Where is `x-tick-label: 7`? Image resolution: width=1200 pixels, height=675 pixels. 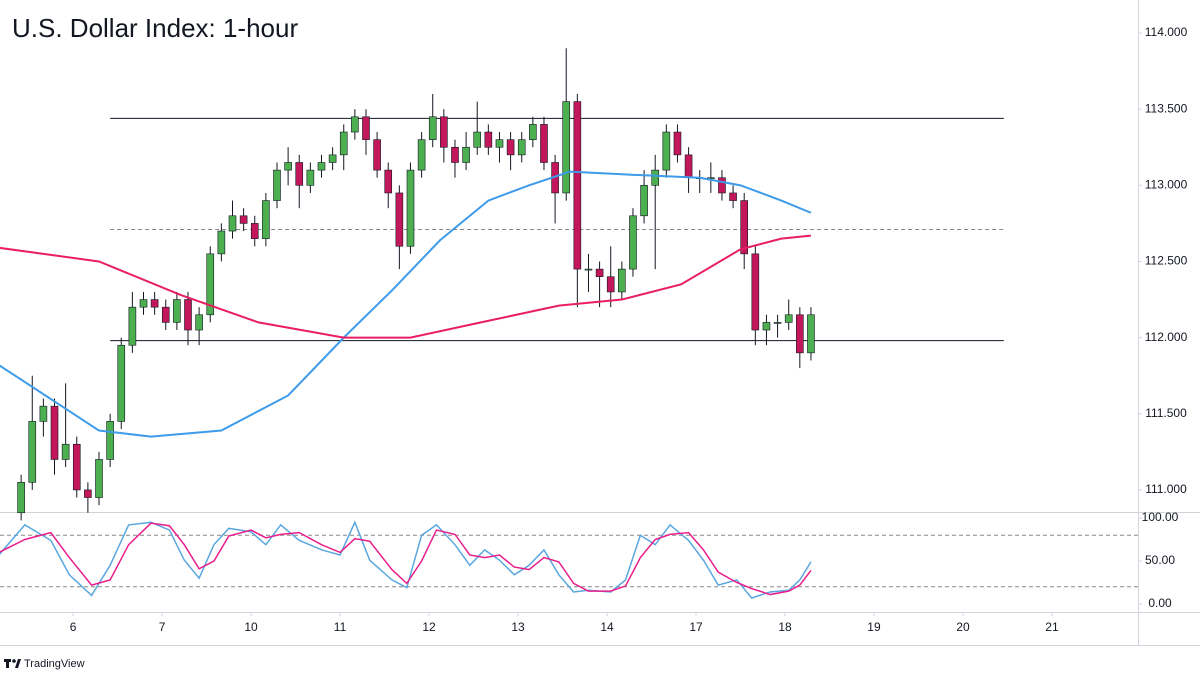 x-tick-label: 7 is located at coordinates (162, 627).